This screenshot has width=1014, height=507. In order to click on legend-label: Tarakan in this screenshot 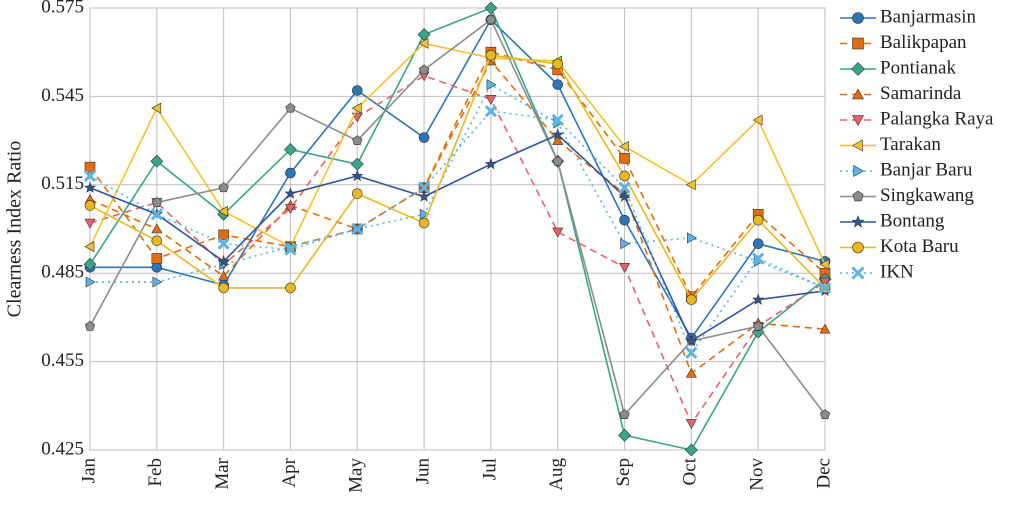, I will do `click(910, 144)`.